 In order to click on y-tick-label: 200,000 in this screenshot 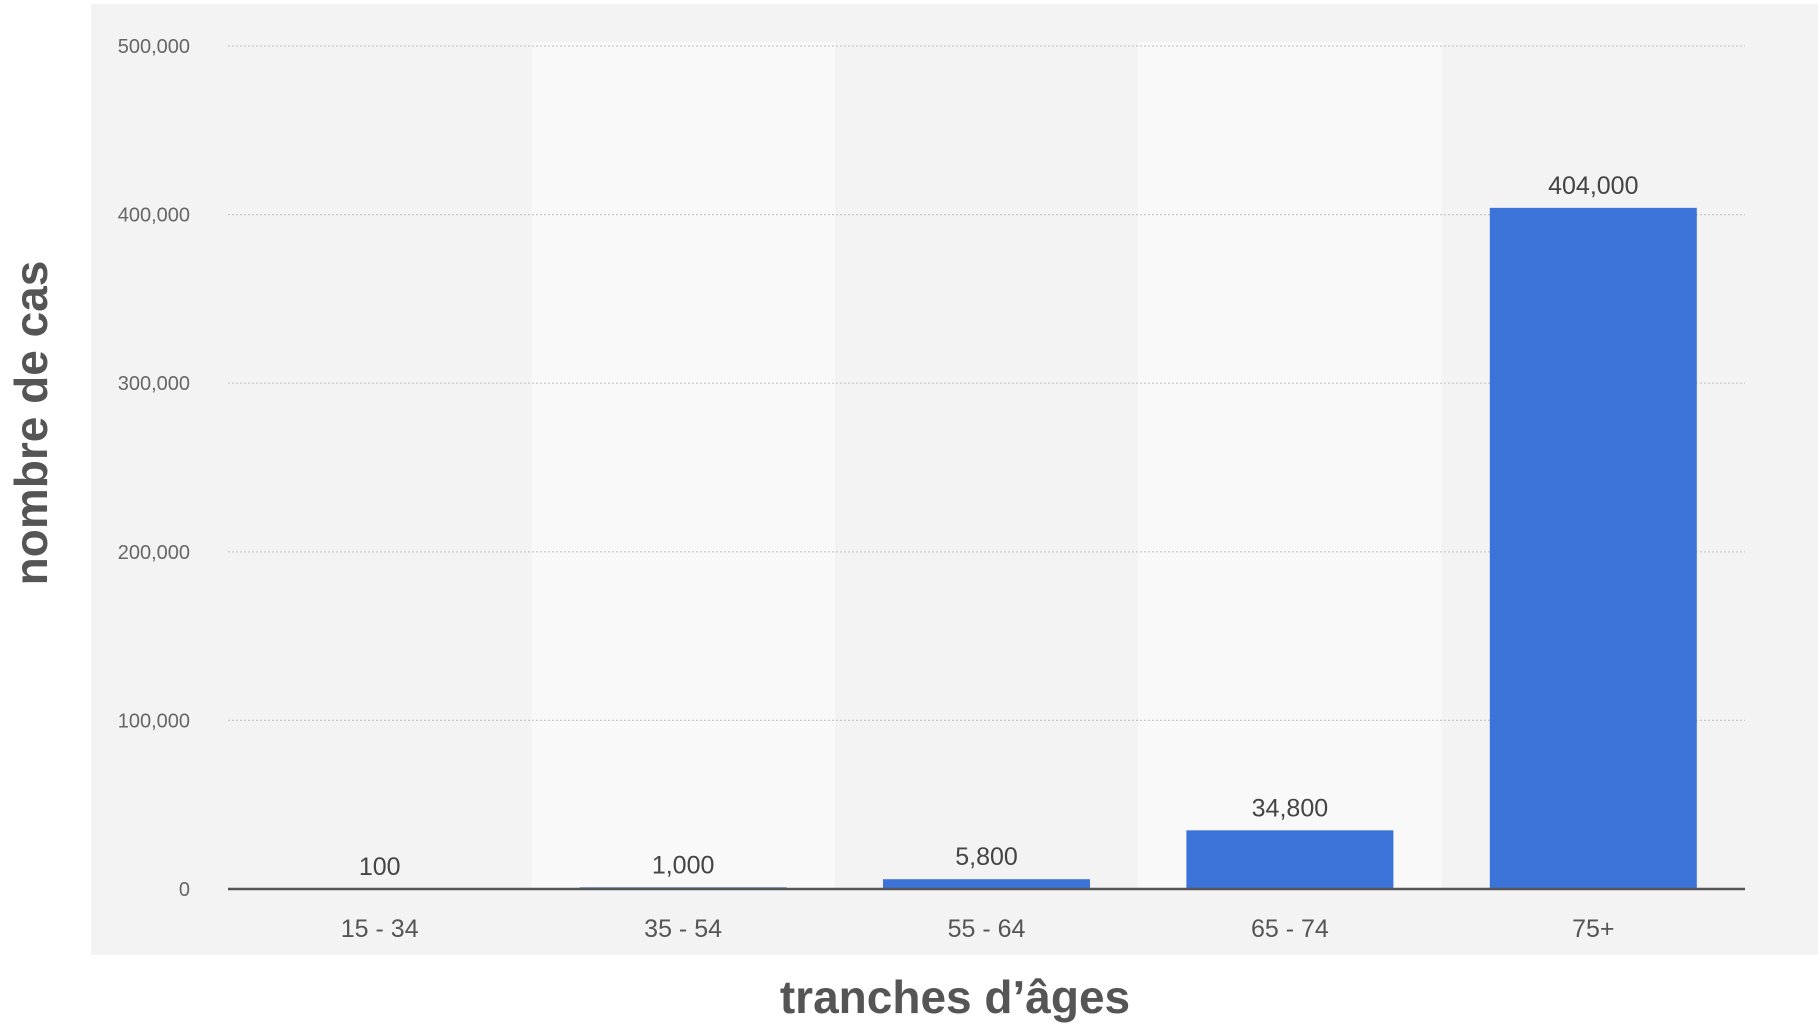, I will do `click(154, 553)`.